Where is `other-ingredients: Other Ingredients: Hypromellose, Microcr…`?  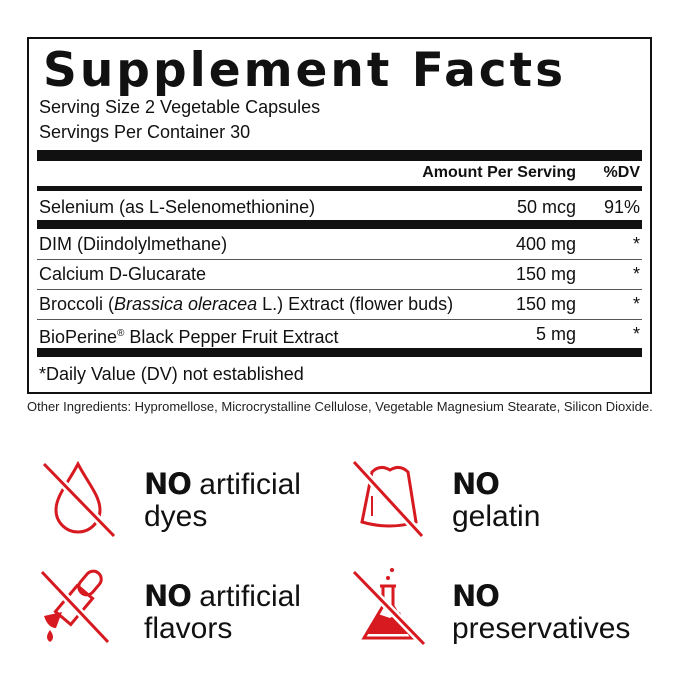 other-ingredients: Other Ingredients: Hypromellose, Microcr… is located at coordinates (340, 406).